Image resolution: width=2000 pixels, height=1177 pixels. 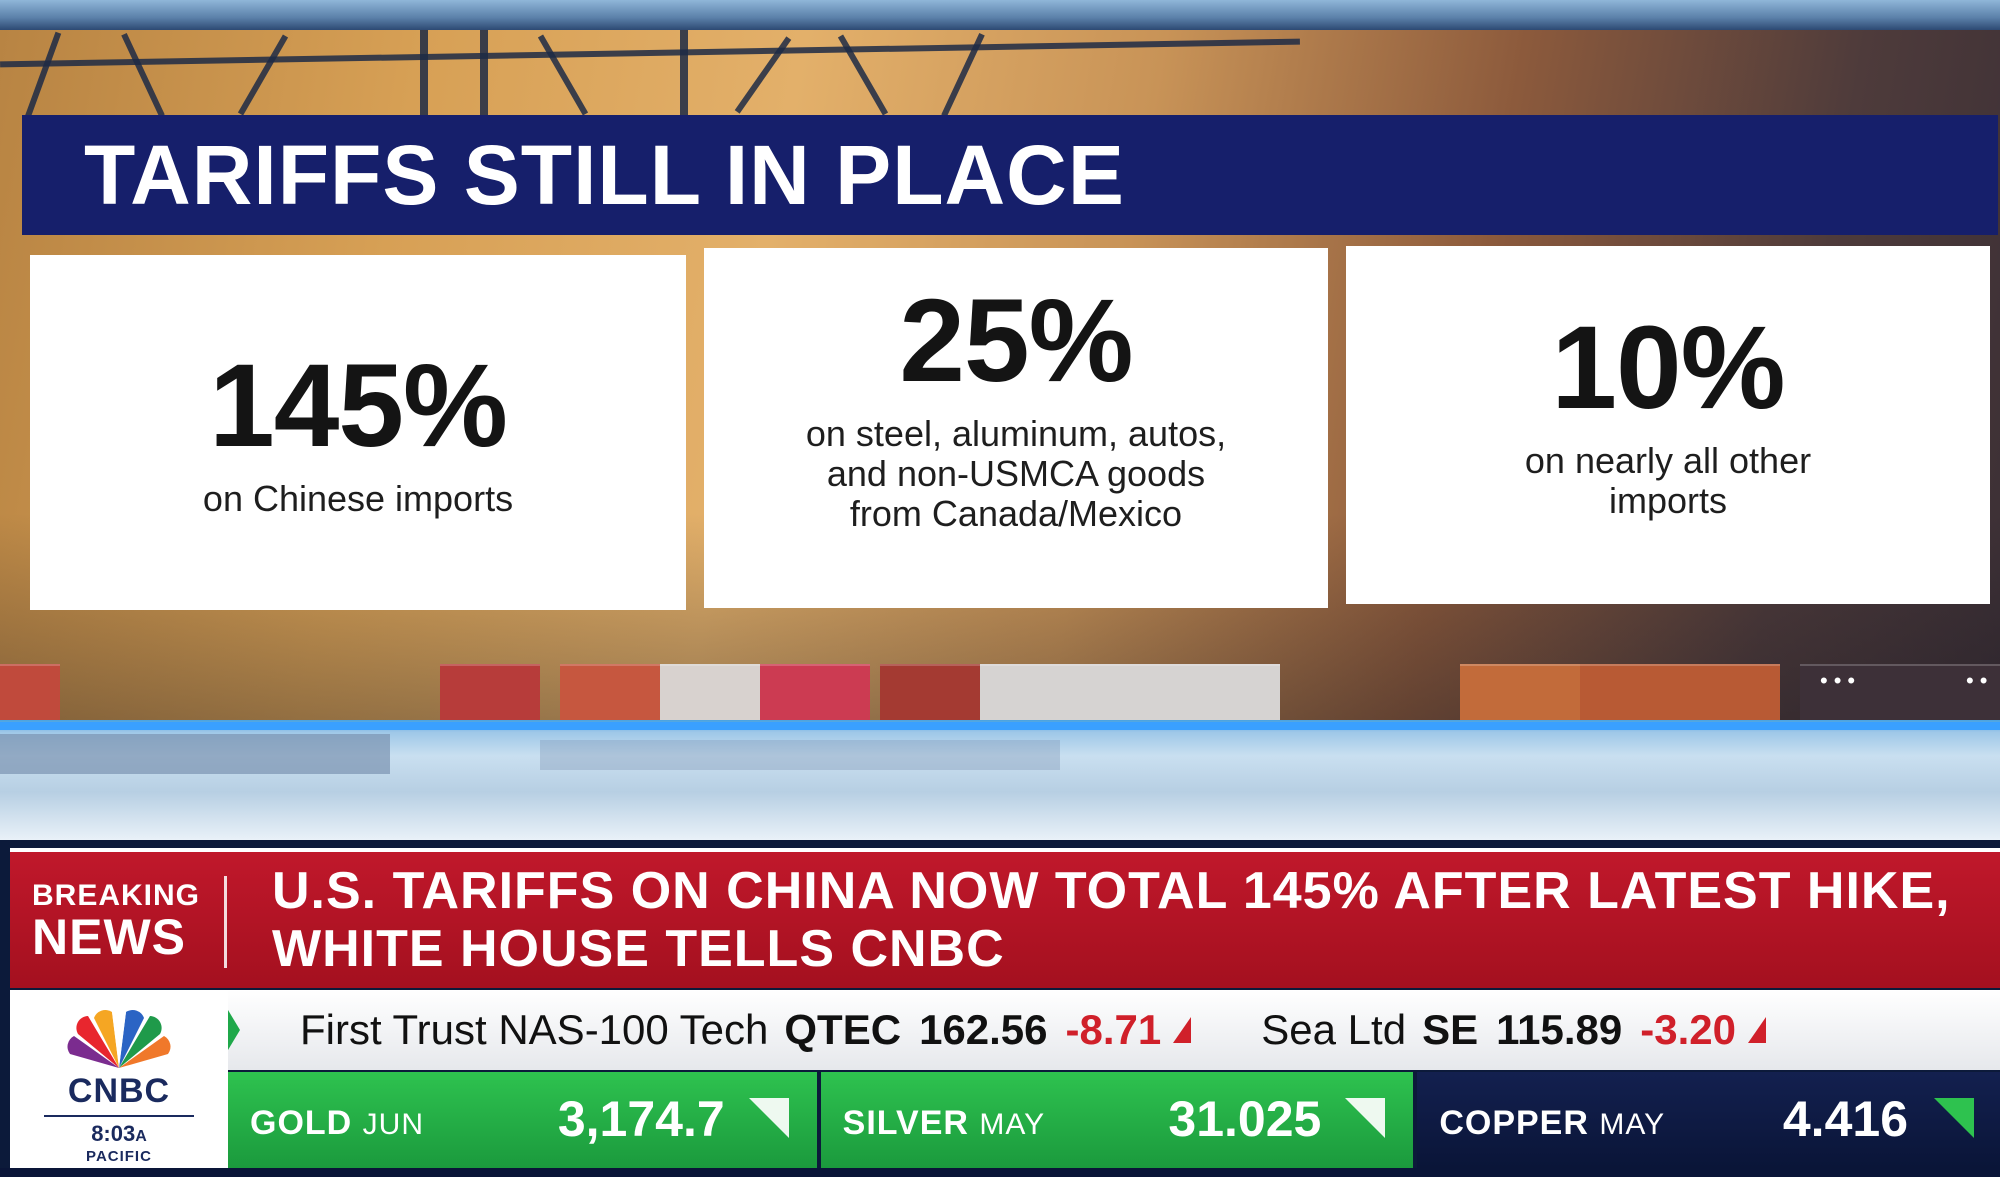 What do you see at coordinates (119, 1037) in the screenshot?
I see `peacock-logo-icon` at bounding box center [119, 1037].